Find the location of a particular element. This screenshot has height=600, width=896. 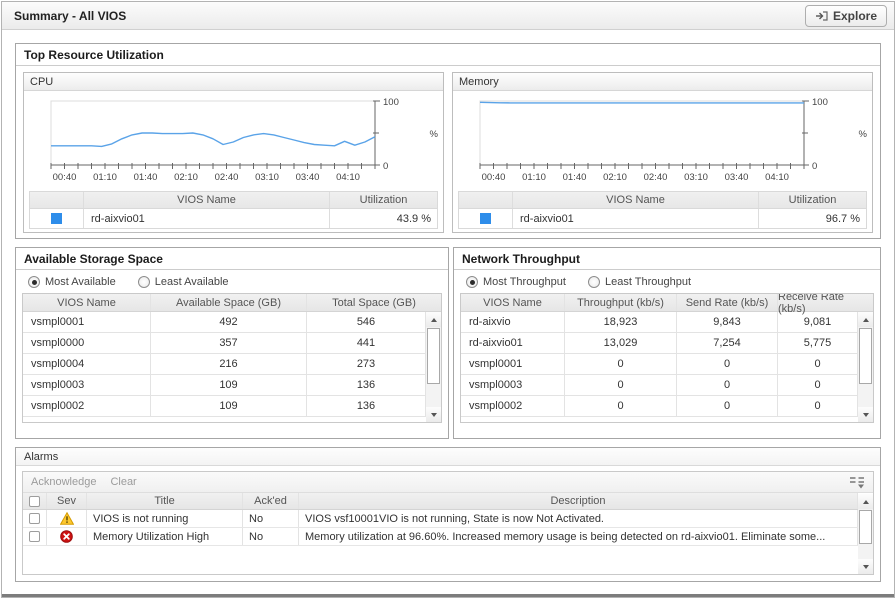

radio-least-throughput: Least Throughput is located at coordinates (639, 282).